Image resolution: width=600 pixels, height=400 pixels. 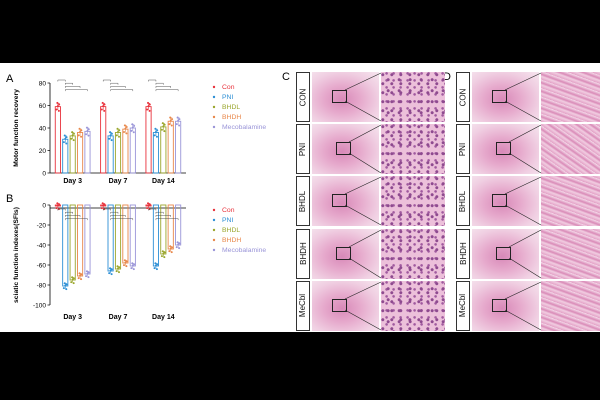 What do you see at coordinates (231, 240) in the screenshot?
I see `legend-label: BHDH` at bounding box center [231, 240].